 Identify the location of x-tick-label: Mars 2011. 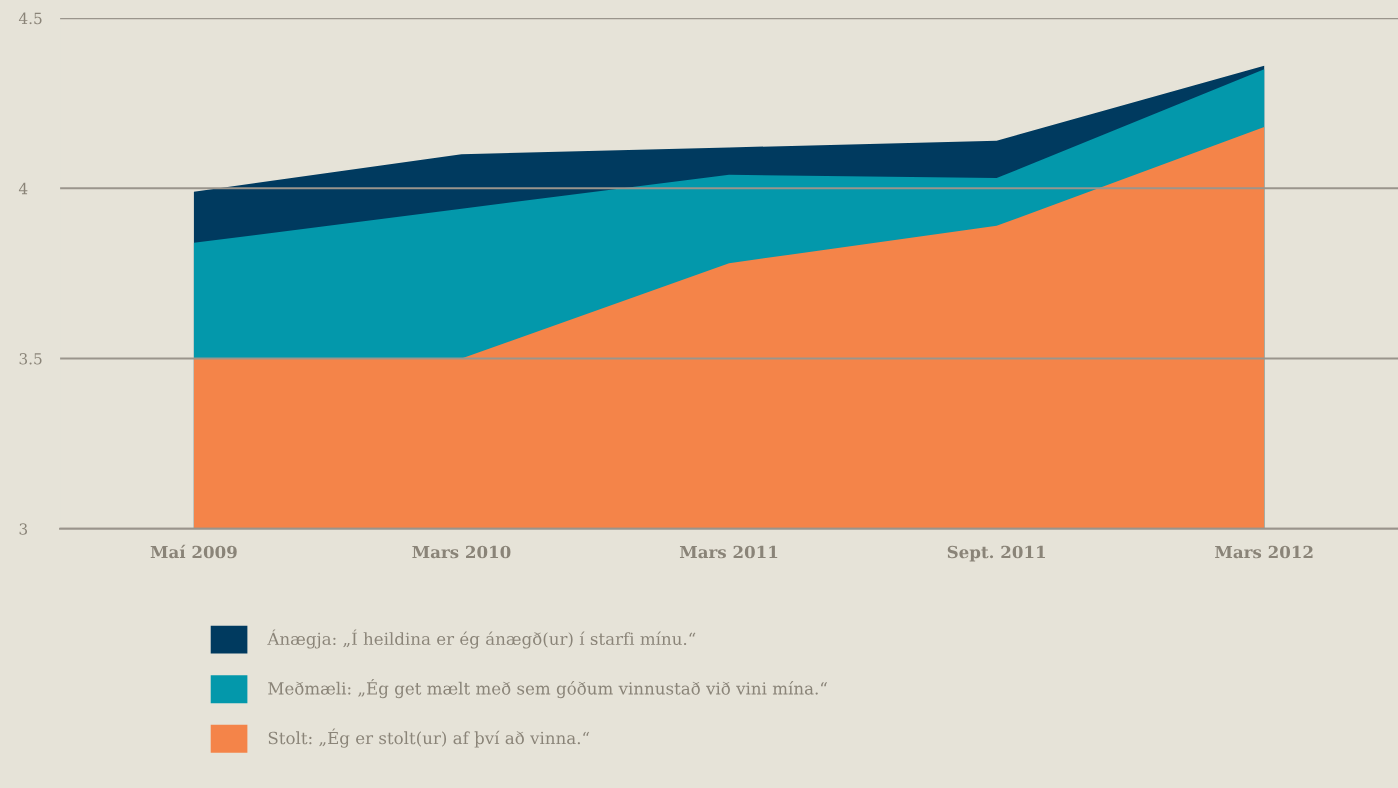
(728, 552).